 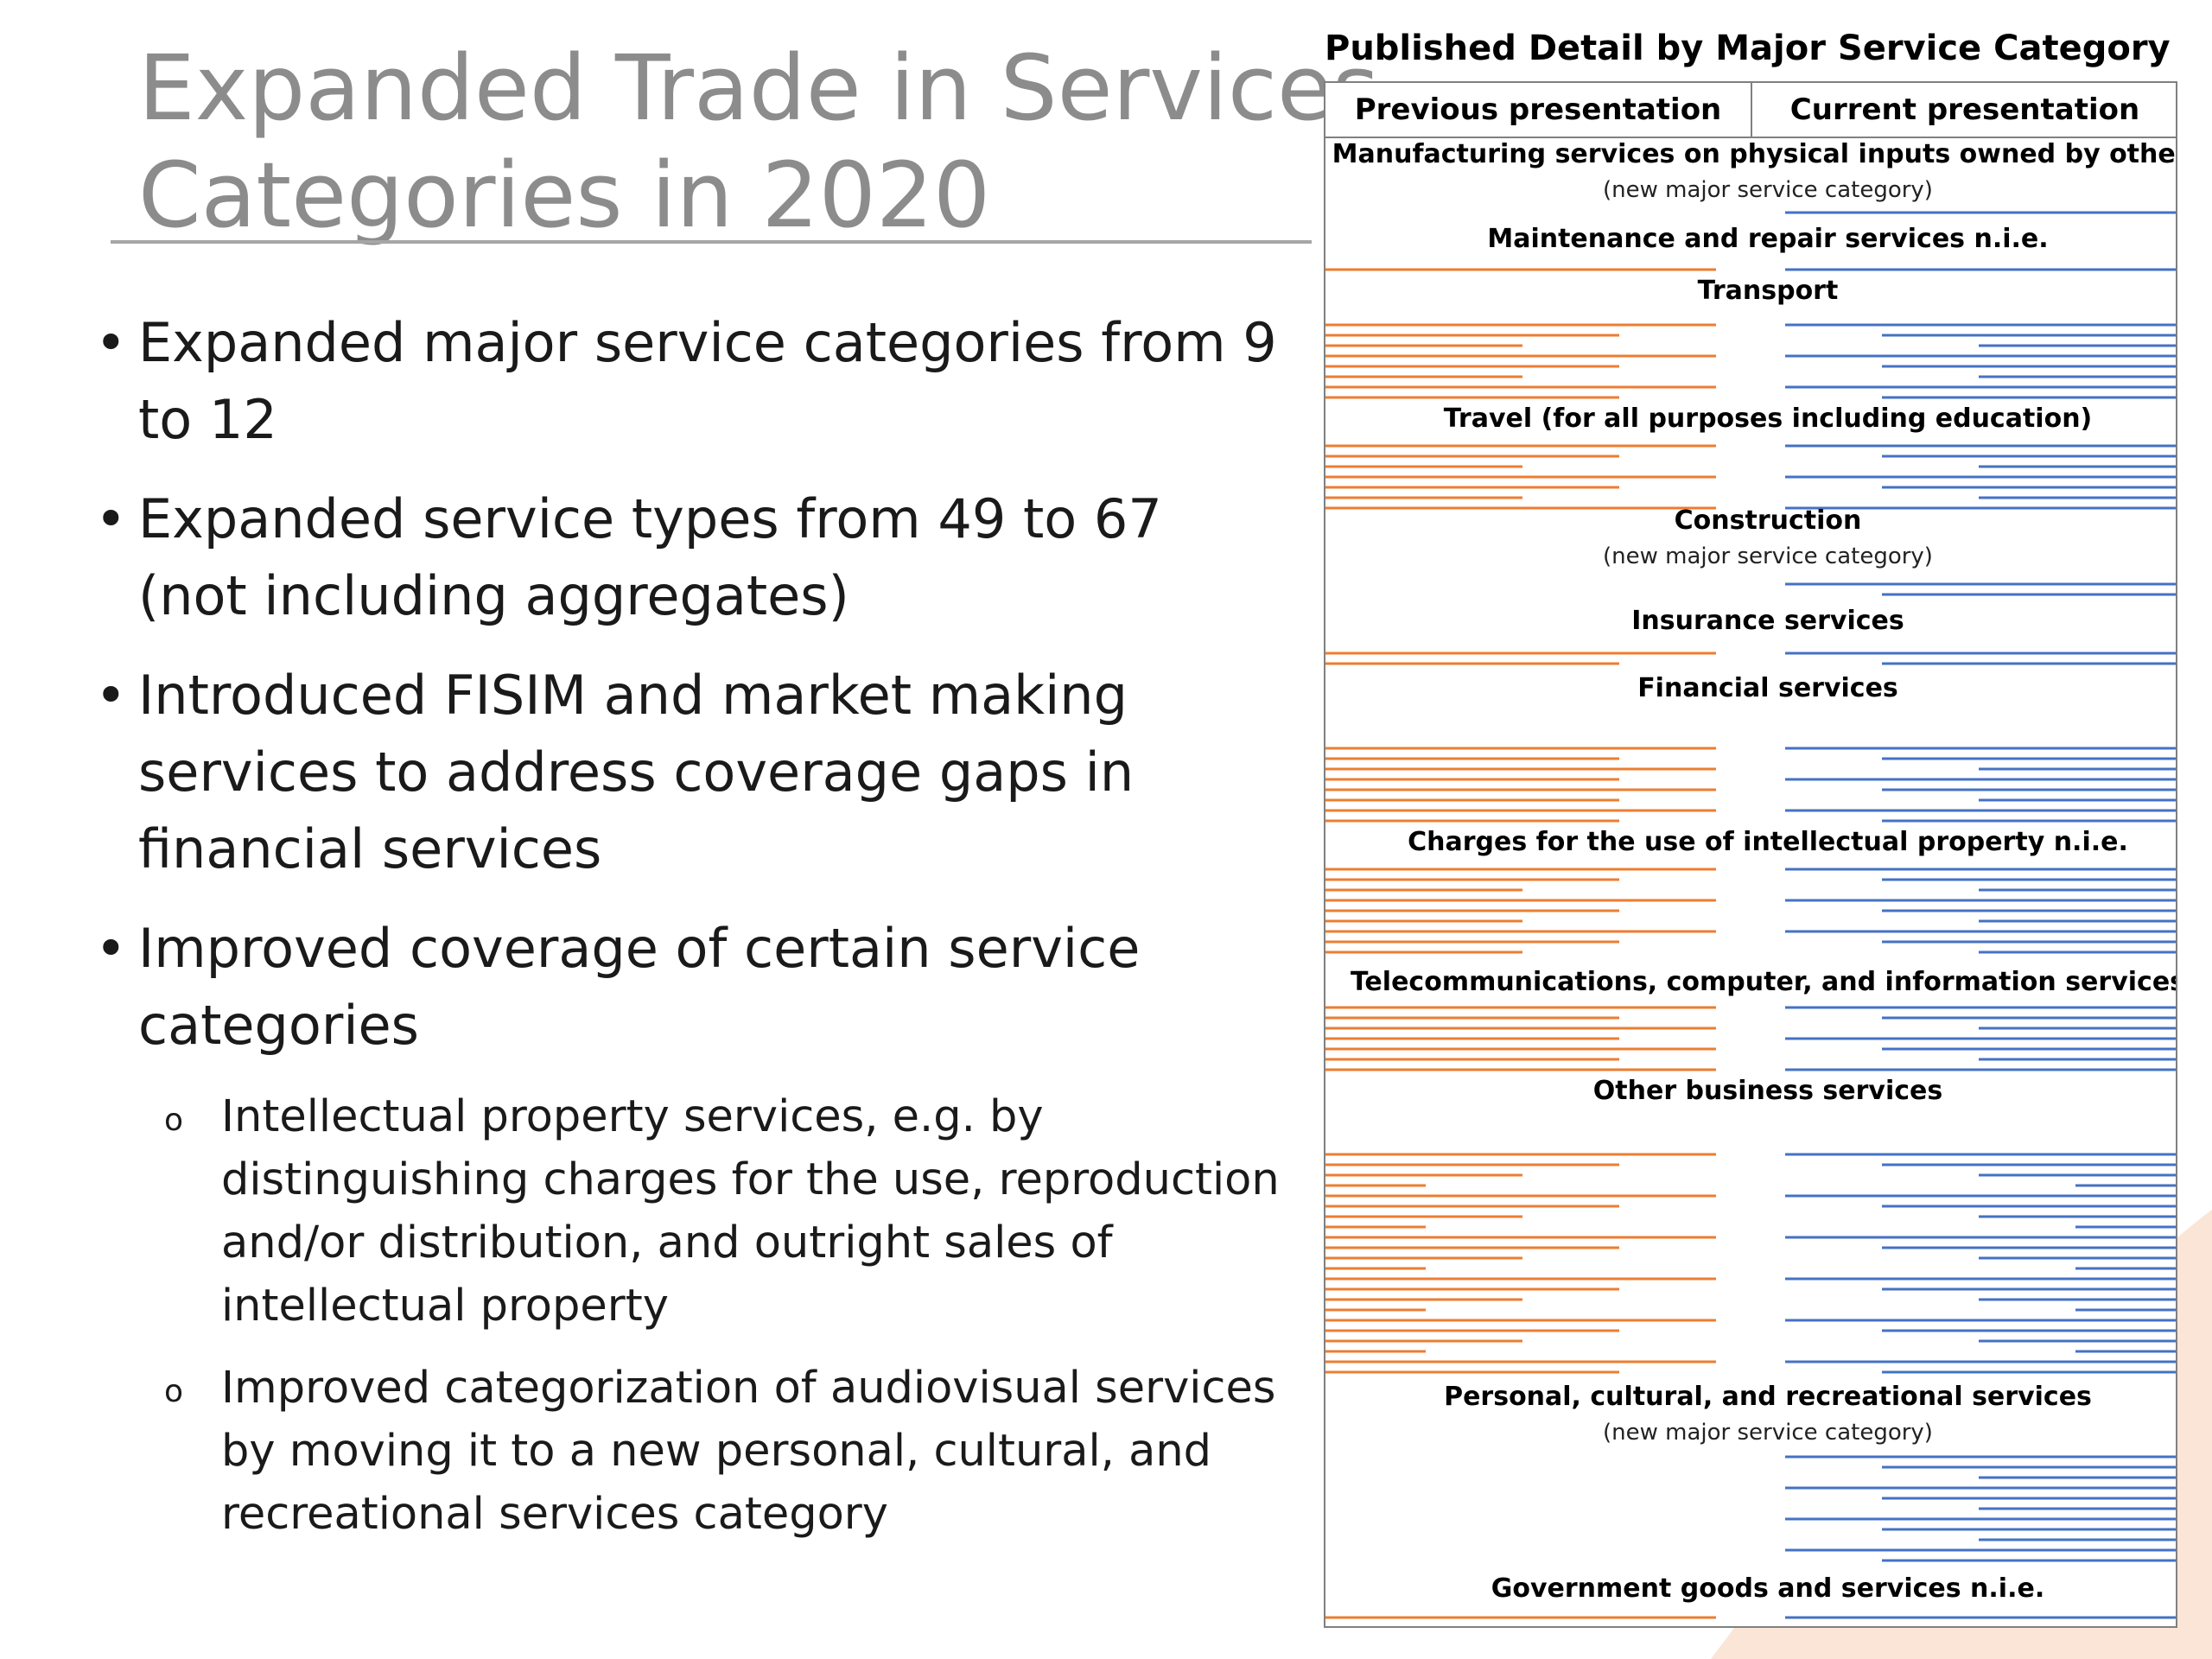 I want to click on category-label: Government goods and services n.i.e., so click(x=1767, y=1588).